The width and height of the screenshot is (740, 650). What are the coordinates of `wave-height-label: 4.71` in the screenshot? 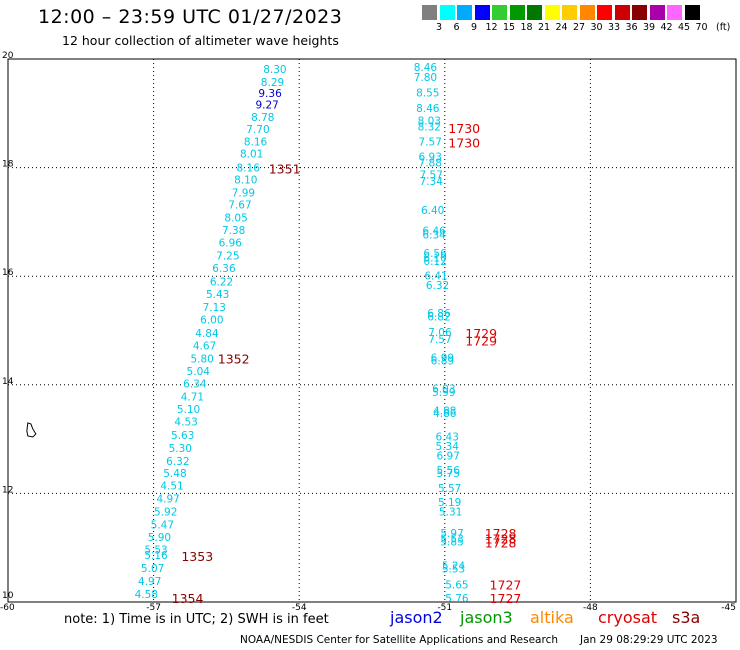 It's located at (192, 398).